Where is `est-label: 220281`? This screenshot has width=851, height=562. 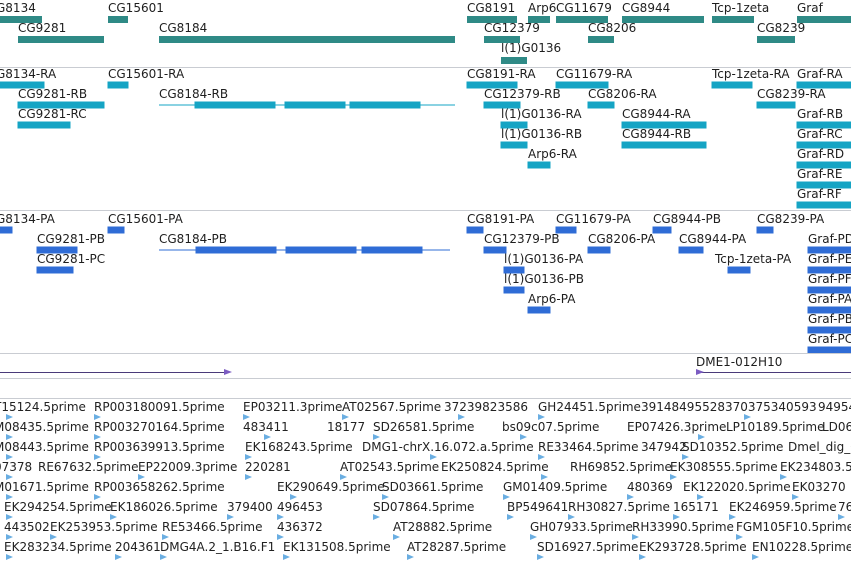
est-label: 220281 is located at coordinates (268, 467).